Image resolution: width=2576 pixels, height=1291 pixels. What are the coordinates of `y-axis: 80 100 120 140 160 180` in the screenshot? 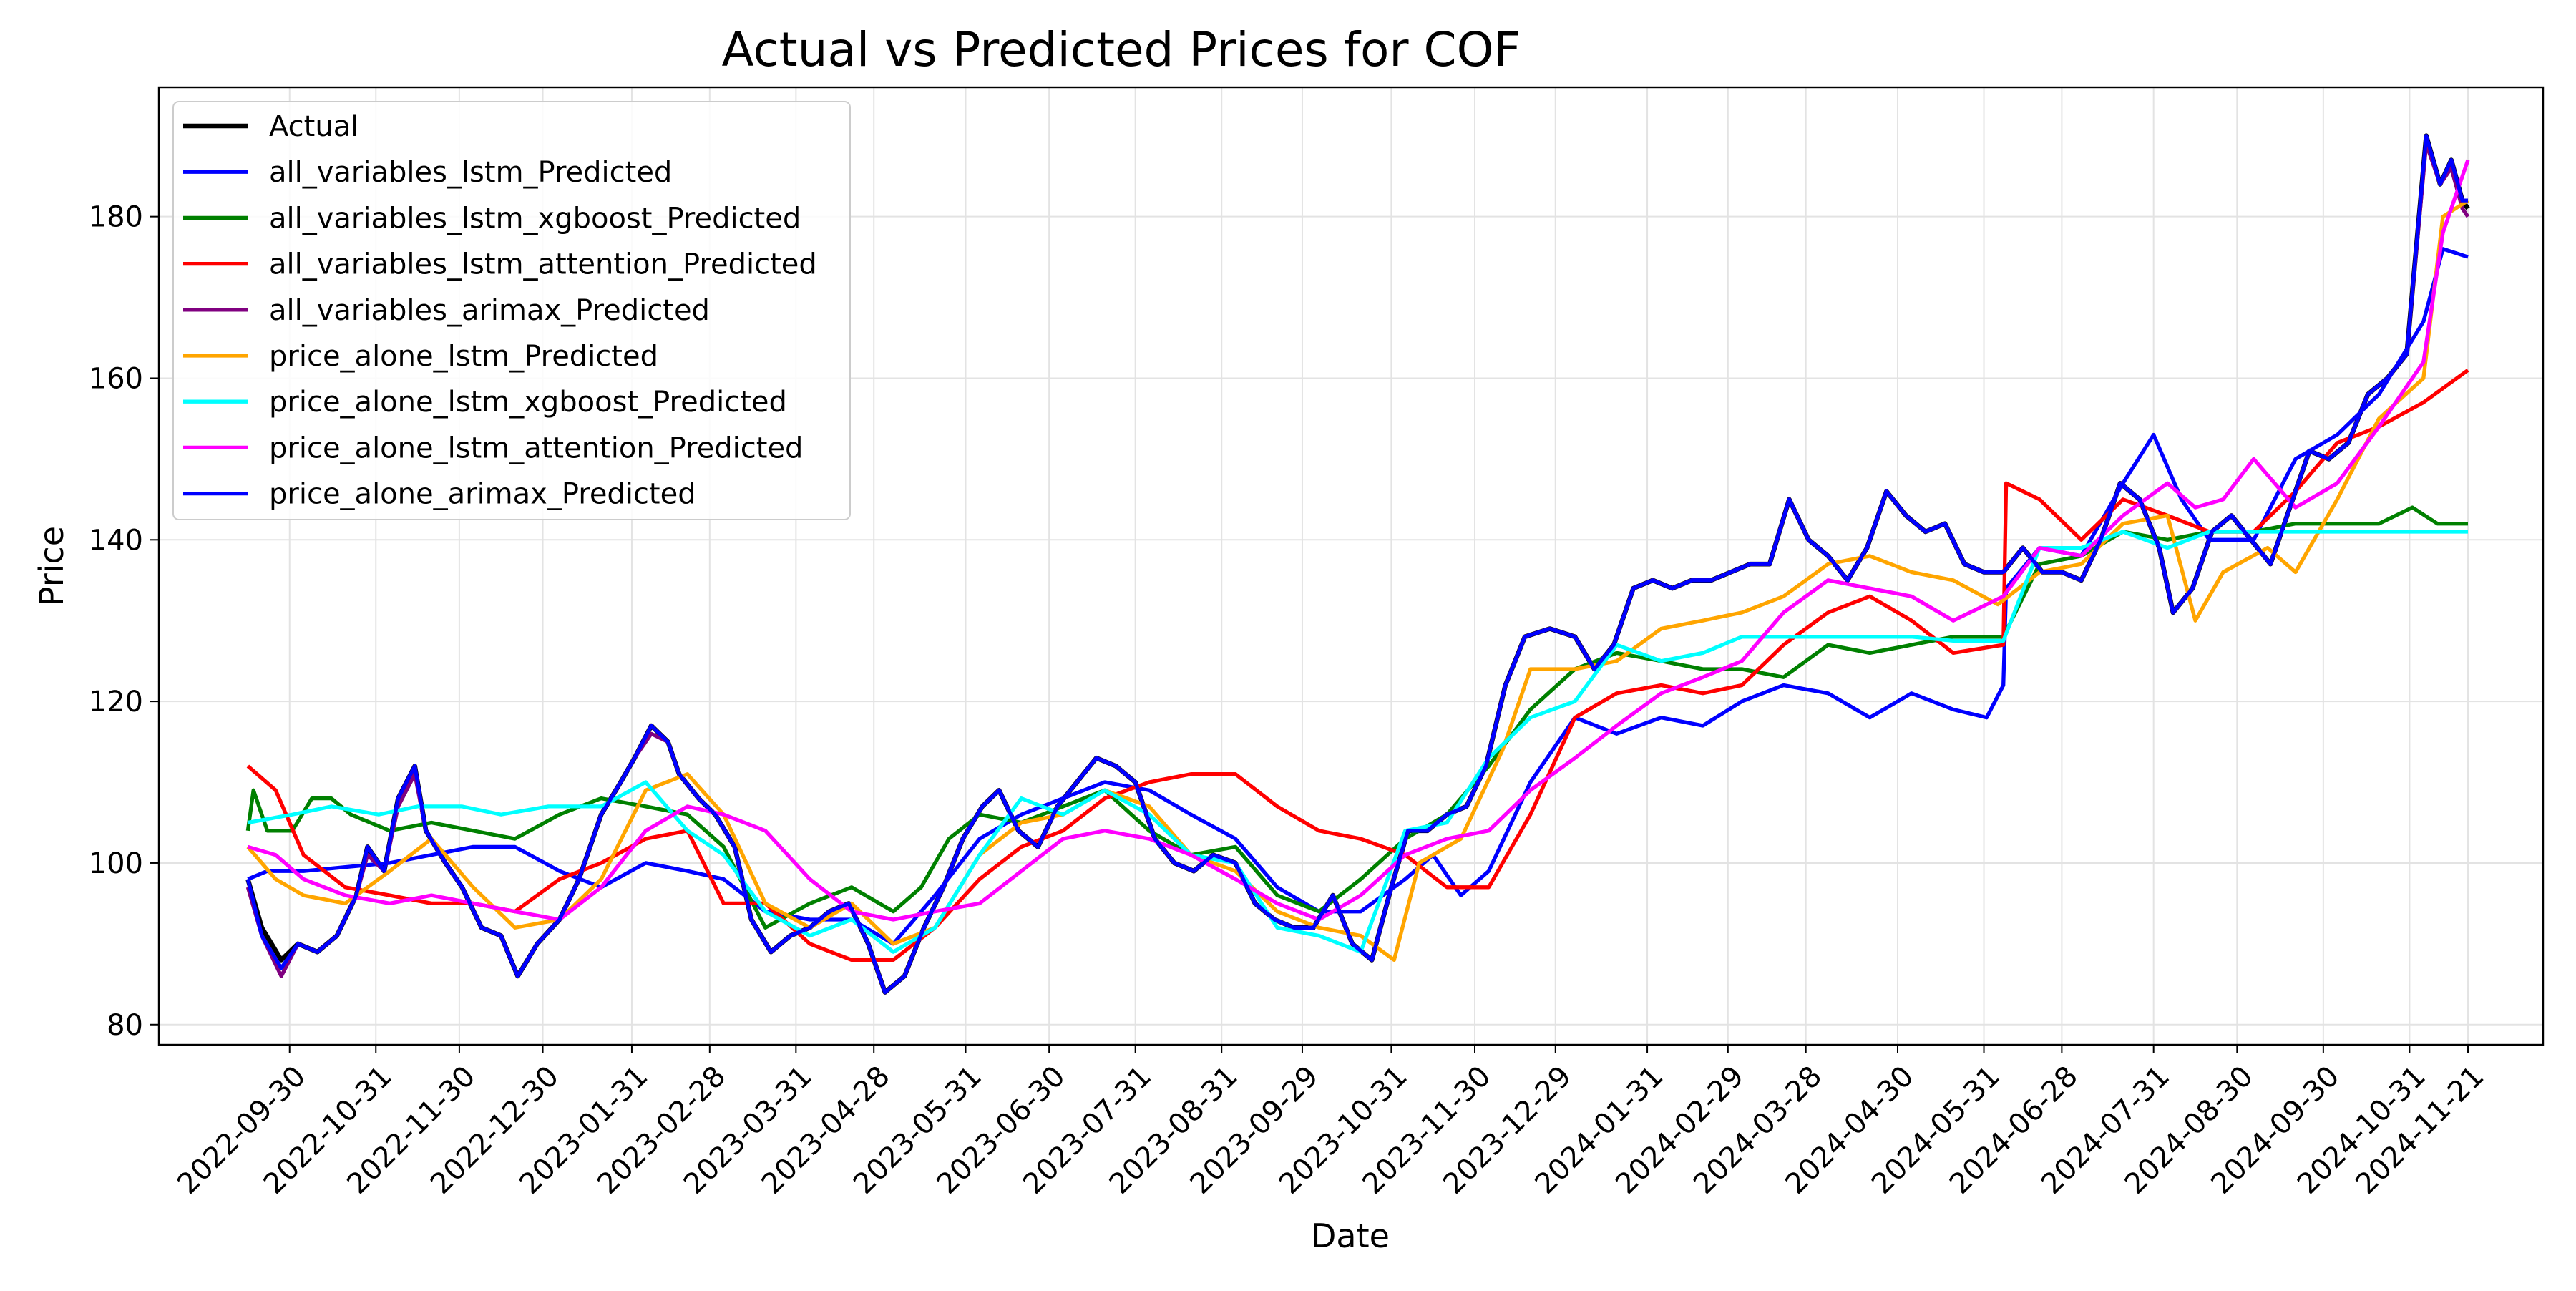 It's located at (124, 621).